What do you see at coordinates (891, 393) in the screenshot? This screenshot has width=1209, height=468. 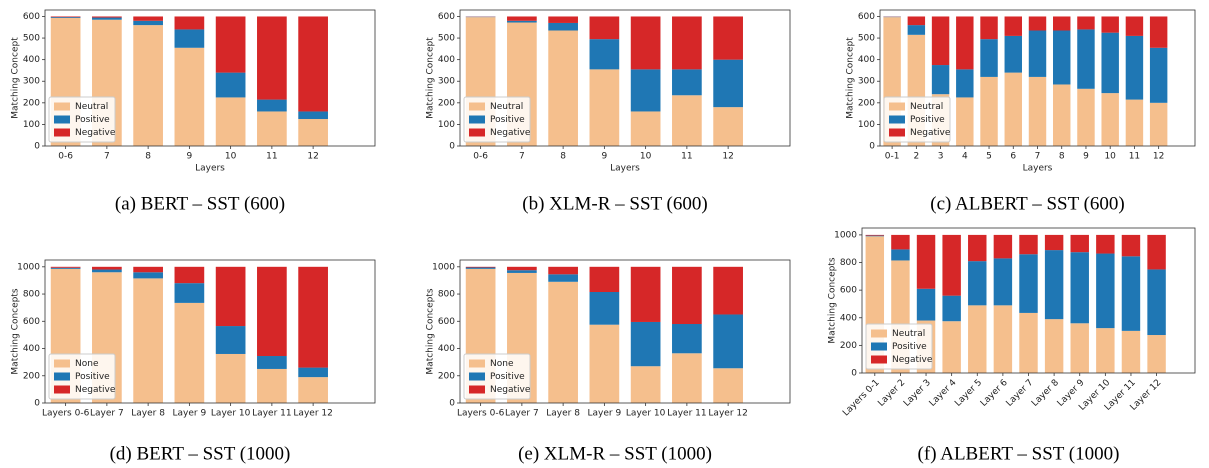 I see `x-tick-label: Layer 2` at bounding box center [891, 393].